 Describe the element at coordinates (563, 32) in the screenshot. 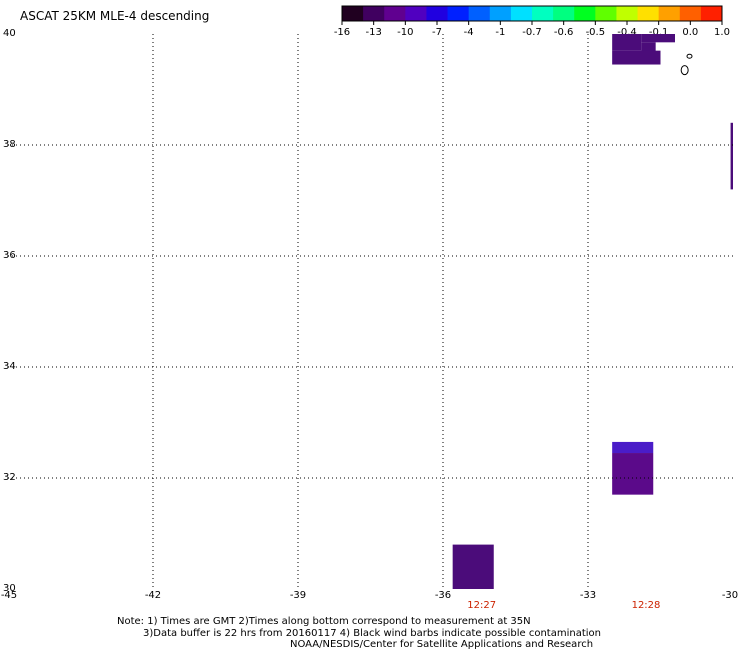

I see `colorbar-label: -0.6` at that location.